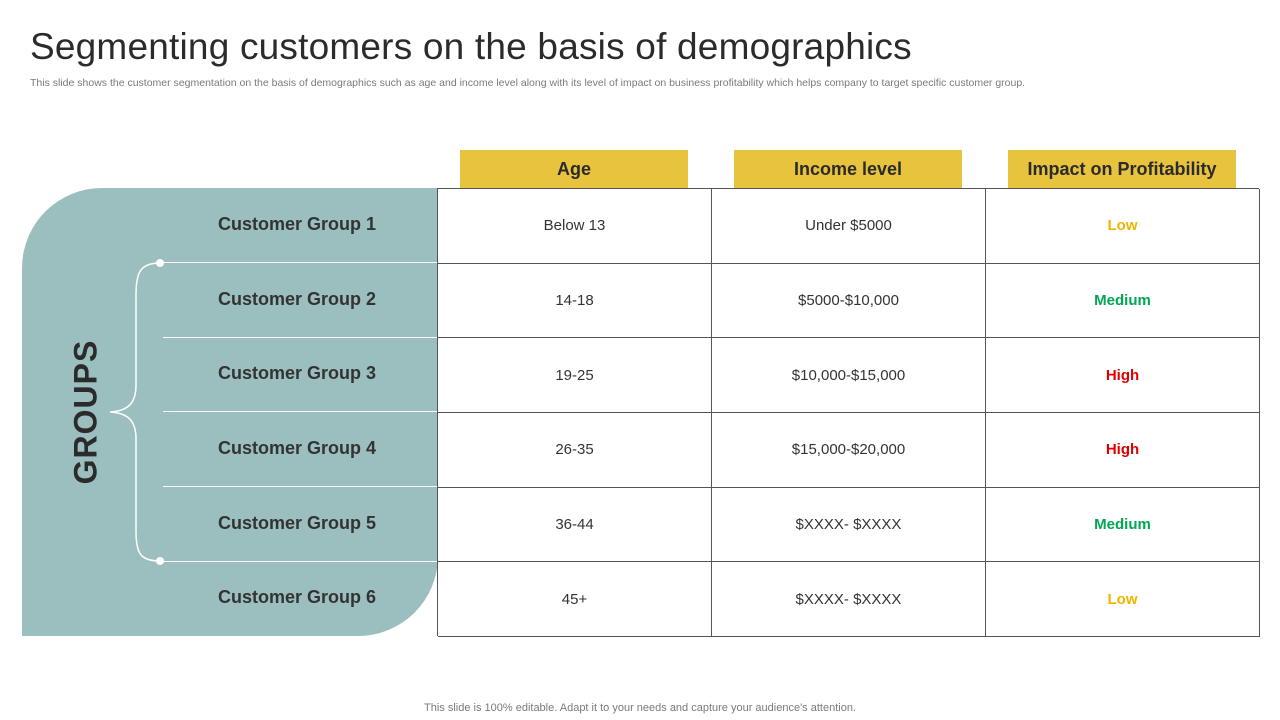  I want to click on customer-group-label: Customer Group 2, so click(297, 299).